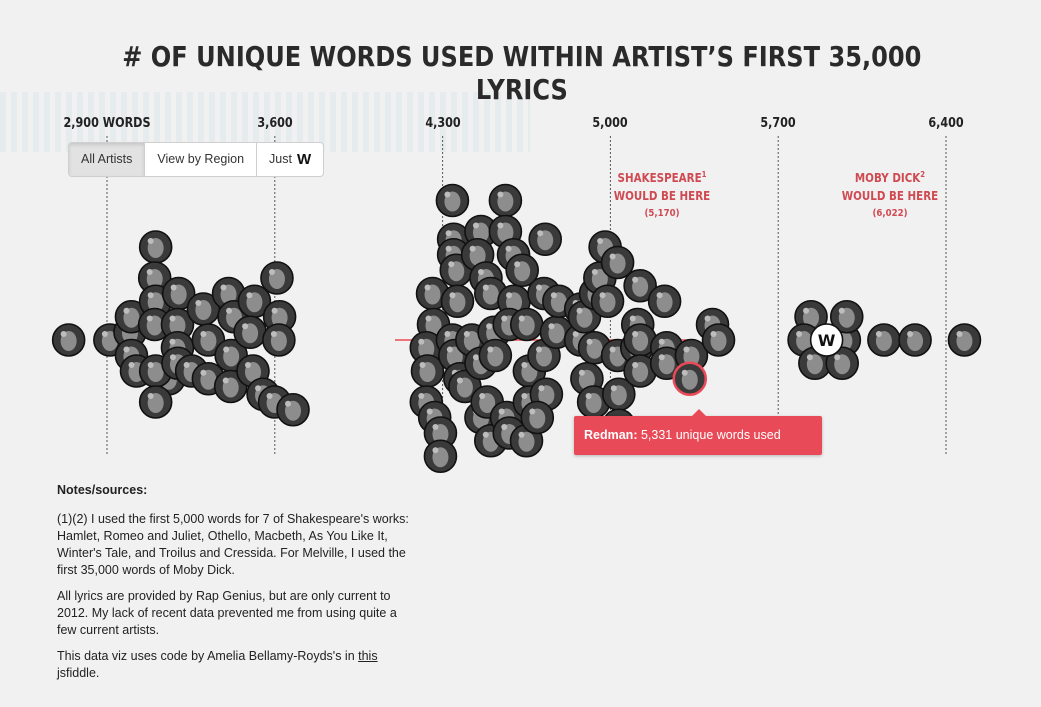 Image resolution: width=1041 pixels, height=707 pixels. I want to click on artist-photo, so click(826, 340).